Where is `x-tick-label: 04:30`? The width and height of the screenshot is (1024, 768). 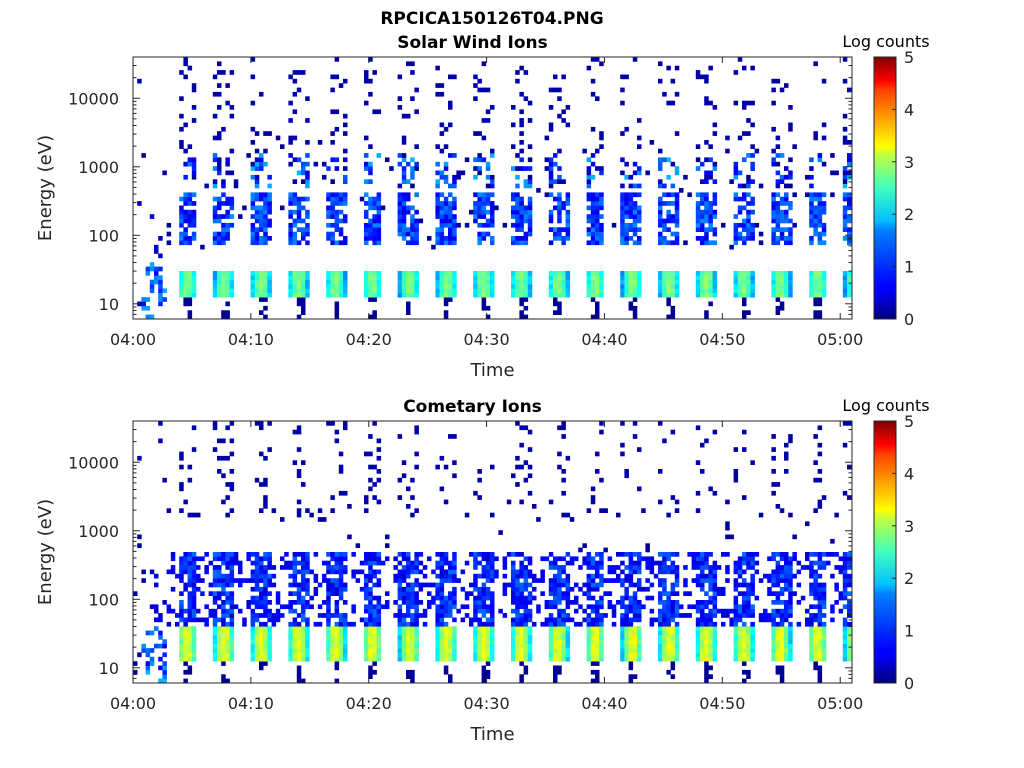
x-tick-label: 04:30 is located at coordinates (487, 339).